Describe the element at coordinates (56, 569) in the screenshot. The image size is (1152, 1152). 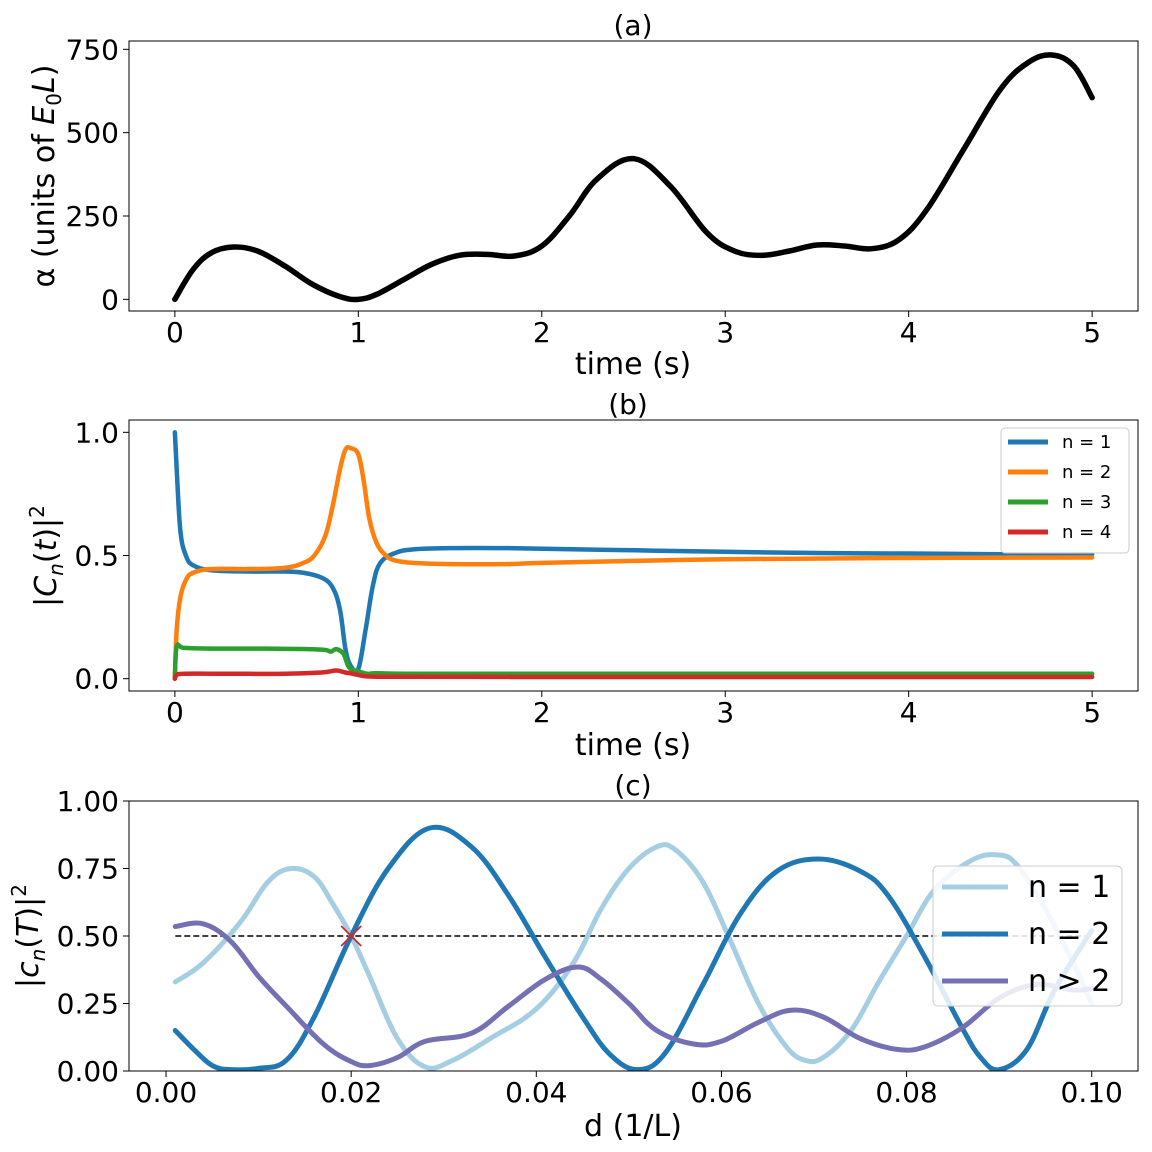
I see `panel-b-y-label-sub: n` at that location.